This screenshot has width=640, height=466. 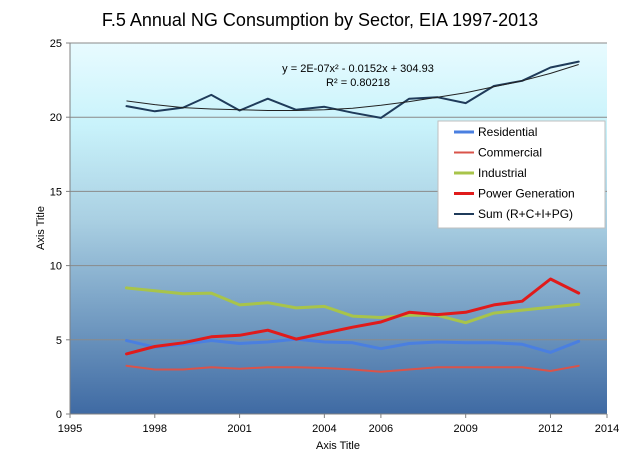 I want to click on y-tick-label: 0, so click(x=59, y=415).